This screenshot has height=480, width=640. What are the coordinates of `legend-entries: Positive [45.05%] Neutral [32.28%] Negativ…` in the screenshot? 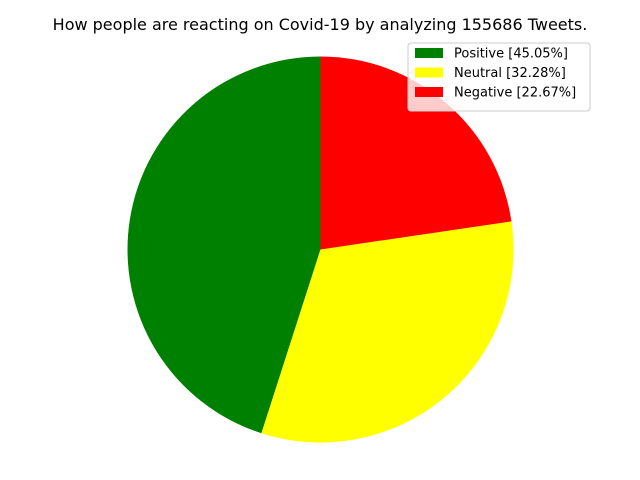 It's located at (495, 74).